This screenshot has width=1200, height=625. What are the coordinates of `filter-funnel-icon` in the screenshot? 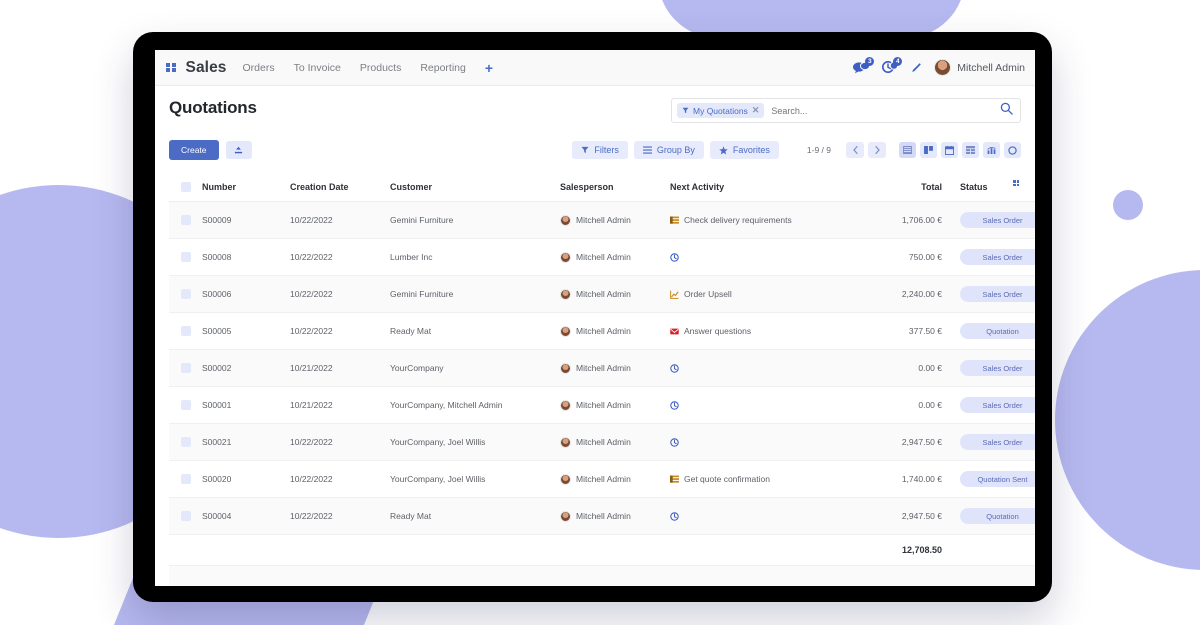 It's located at (585, 150).